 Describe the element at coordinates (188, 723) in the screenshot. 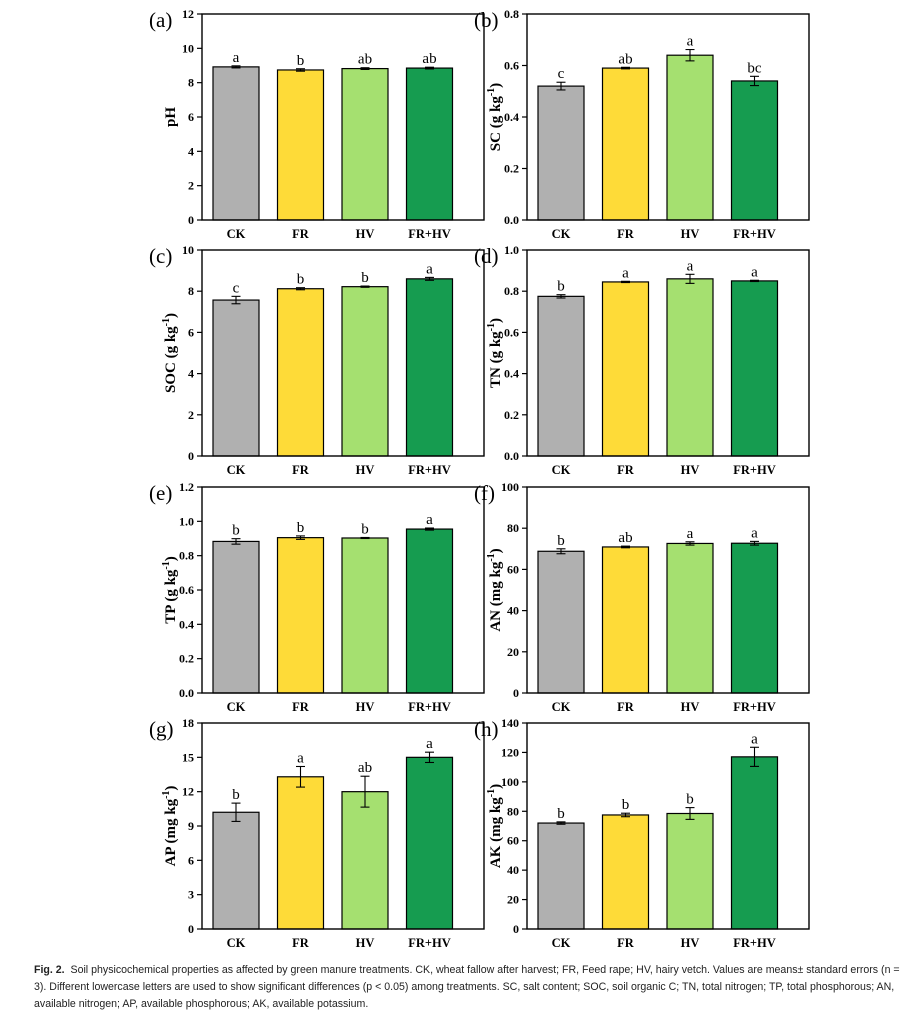

I see `y-tick-label: 18` at that location.